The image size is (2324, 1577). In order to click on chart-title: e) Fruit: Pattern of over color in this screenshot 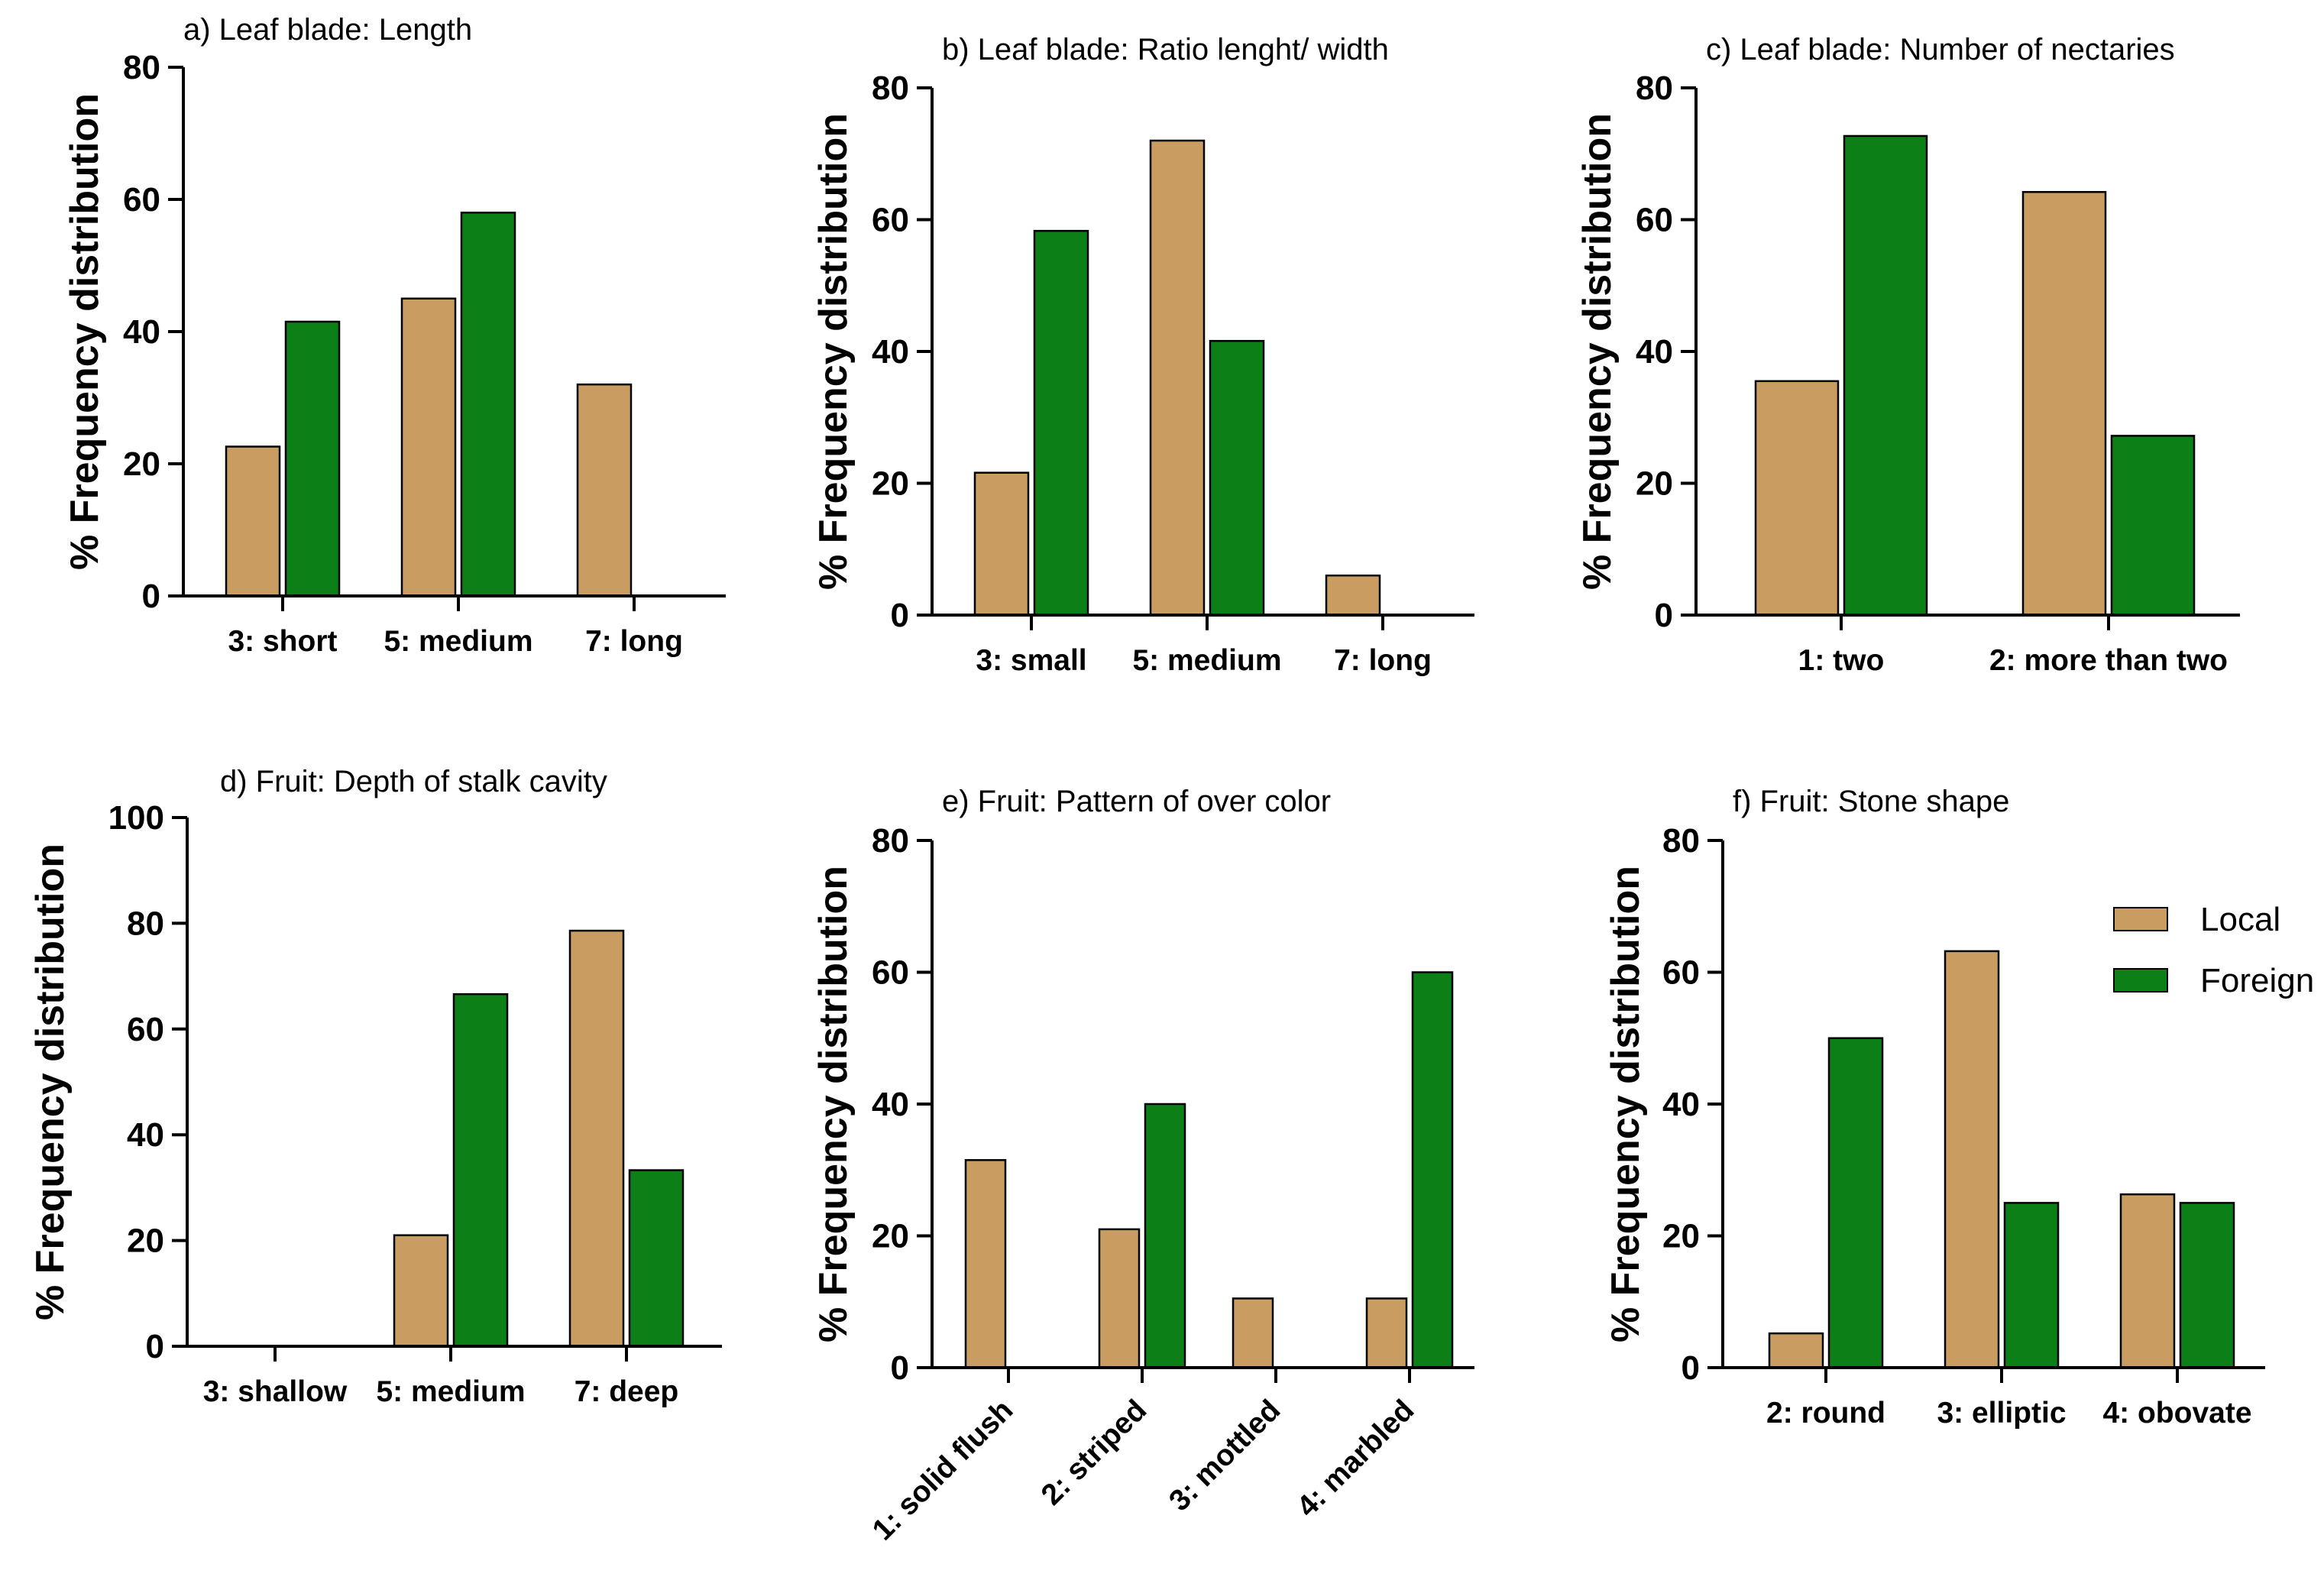, I will do `click(1136, 801)`.